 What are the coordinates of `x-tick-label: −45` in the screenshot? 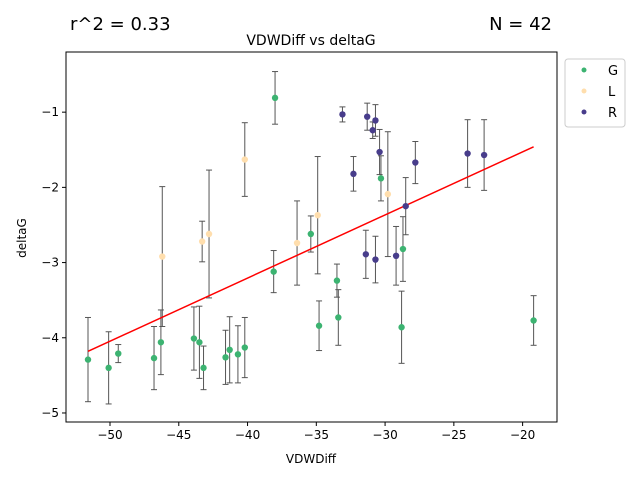 It's located at (178, 435).